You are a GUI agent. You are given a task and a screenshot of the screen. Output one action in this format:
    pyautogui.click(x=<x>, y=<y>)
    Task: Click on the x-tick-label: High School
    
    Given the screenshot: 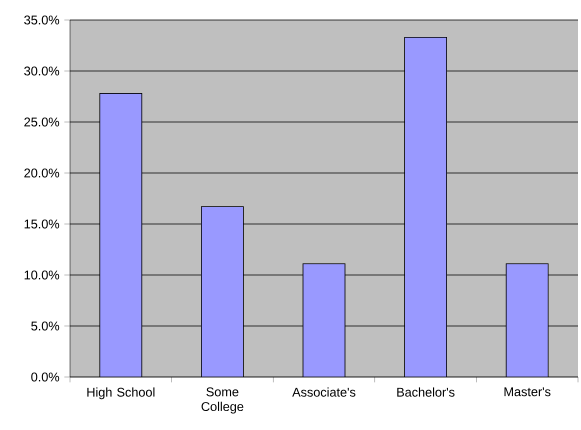 What is the action you would take?
    pyautogui.click(x=120, y=393)
    